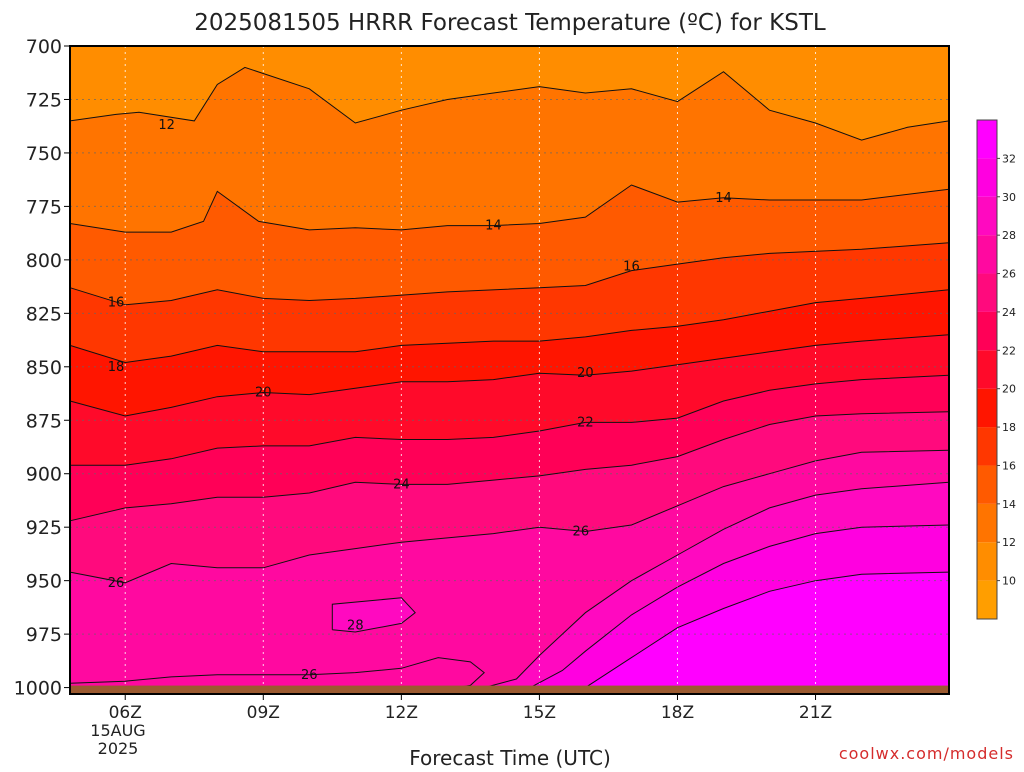 Image resolution: width=1024 pixels, height=772 pixels. I want to click on y-tick-label: 950, so click(44, 582).